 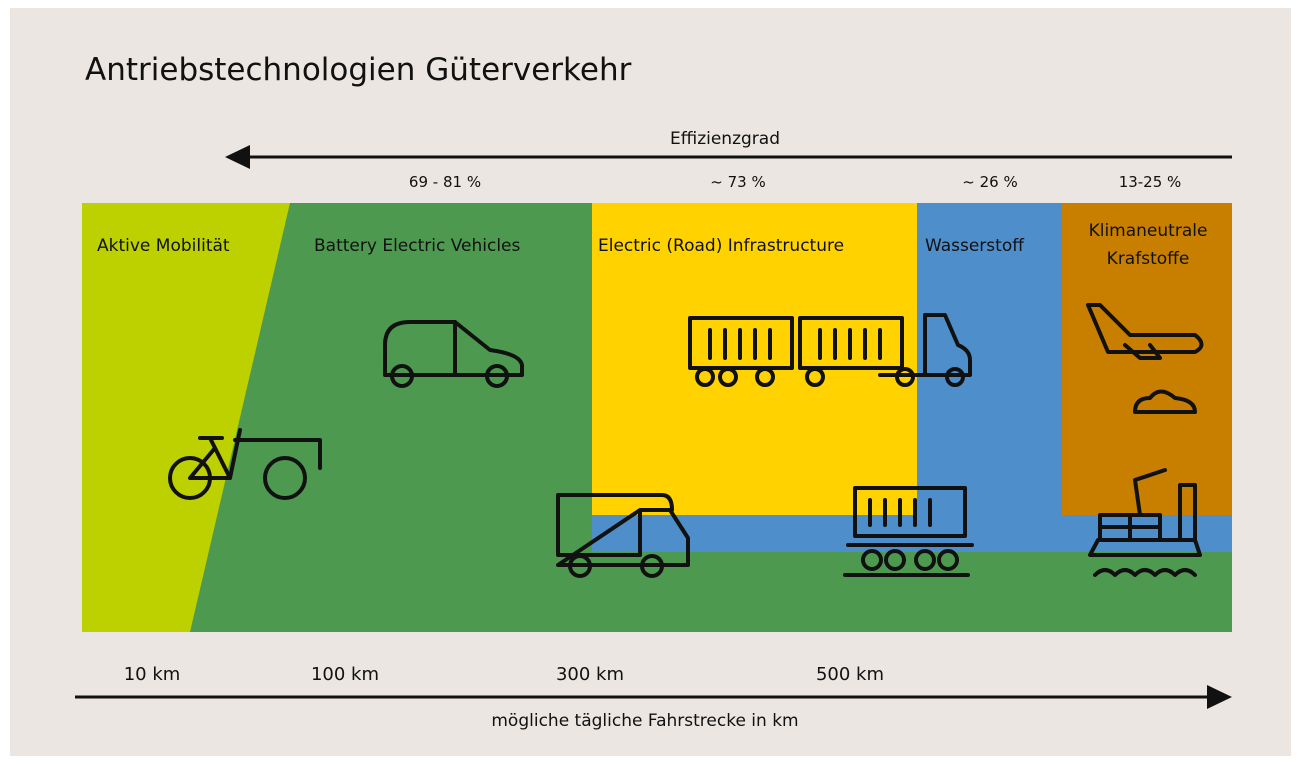 I want to click on efficiency-value: 69 - 81 %, so click(x=445, y=182).